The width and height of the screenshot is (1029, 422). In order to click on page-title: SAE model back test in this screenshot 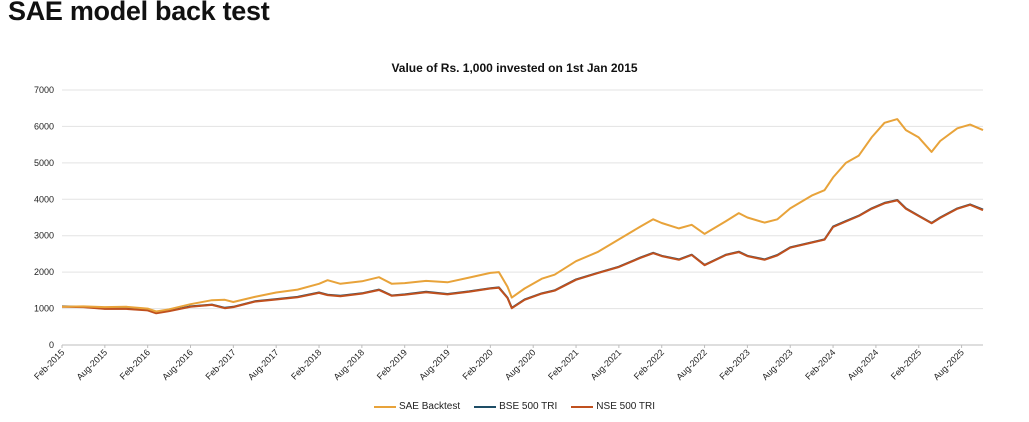, I will do `click(139, 13)`.